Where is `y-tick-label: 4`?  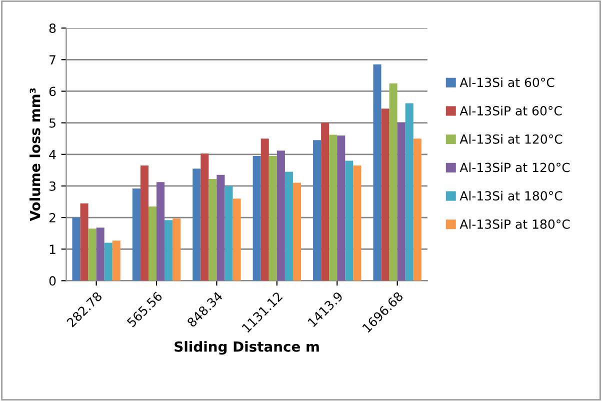
y-tick-label: 4 is located at coordinates (52, 155).